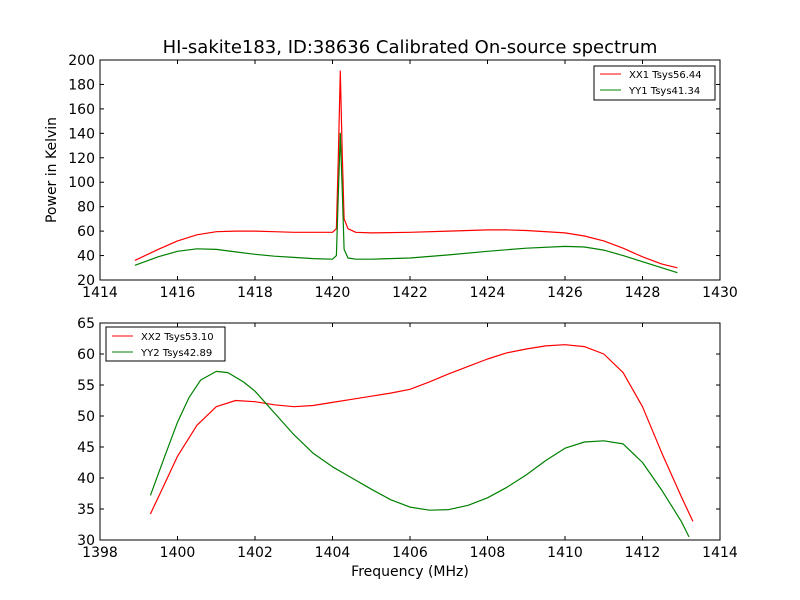 Image resolution: width=800 pixels, height=600 pixels. I want to click on top-y-tick-label: 80, so click(86, 208).